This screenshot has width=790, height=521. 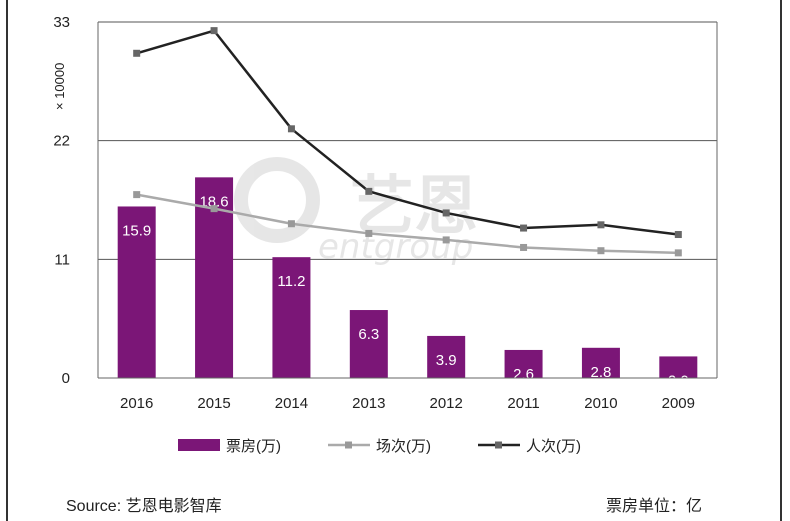 I want to click on y-multiplier-label: × 10000, so click(x=59, y=86).